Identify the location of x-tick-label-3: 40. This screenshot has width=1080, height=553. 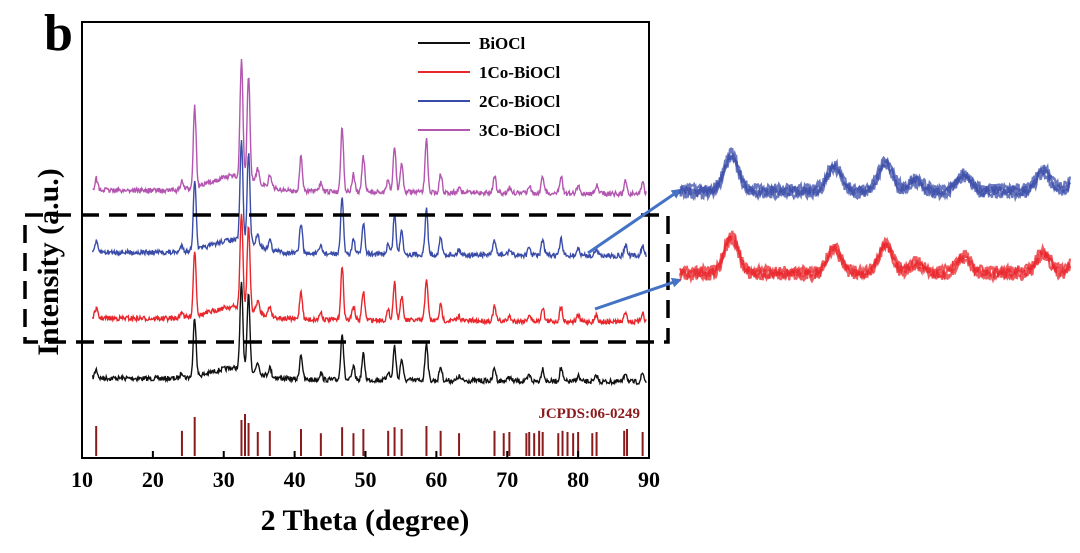
(295, 479).